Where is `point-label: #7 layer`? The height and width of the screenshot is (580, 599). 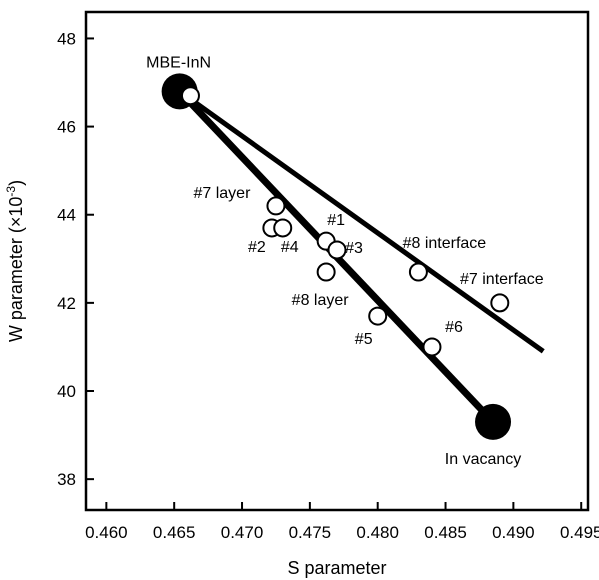 point-label: #7 layer is located at coordinates (222, 193).